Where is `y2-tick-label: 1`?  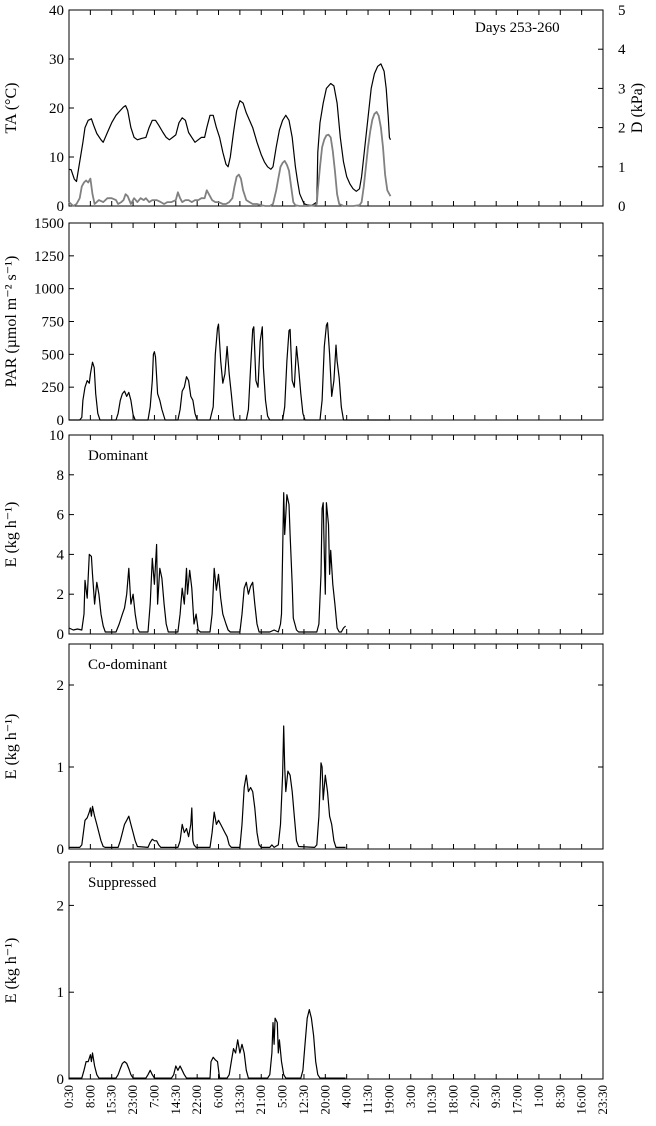
y2-tick-label: 1 is located at coordinates (622, 168).